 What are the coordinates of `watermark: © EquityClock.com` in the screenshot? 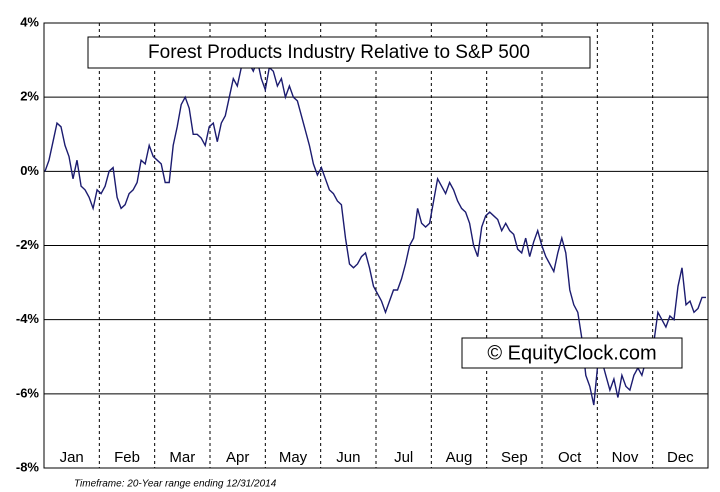 It's located at (571, 353).